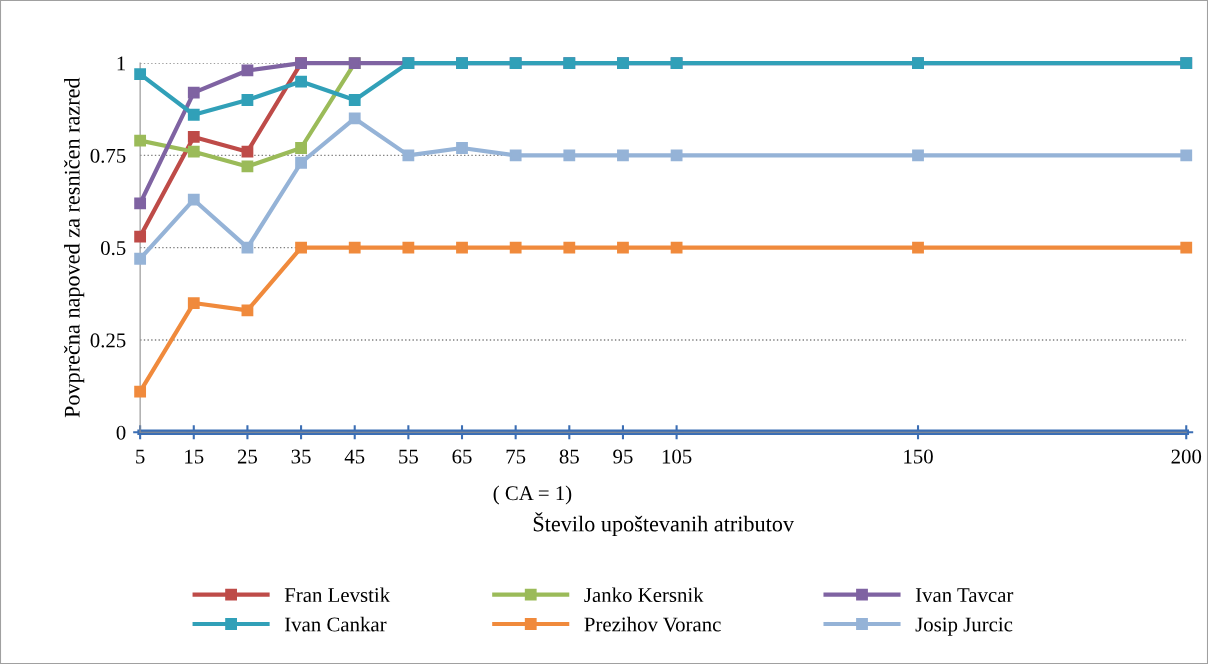  What do you see at coordinates (108, 340) in the screenshot?
I see `y-tick-label: 0.25` at bounding box center [108, 340].